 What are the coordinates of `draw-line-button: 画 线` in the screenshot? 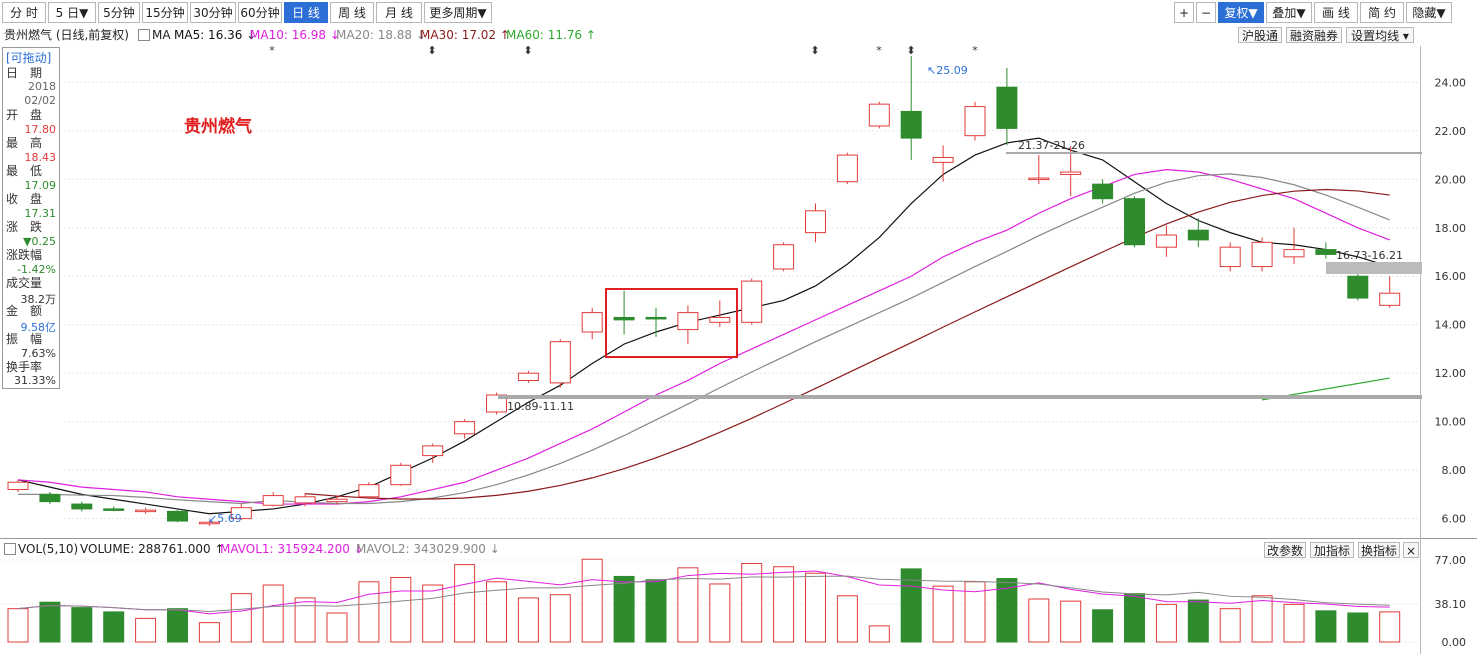 It's located at (1336, 12).